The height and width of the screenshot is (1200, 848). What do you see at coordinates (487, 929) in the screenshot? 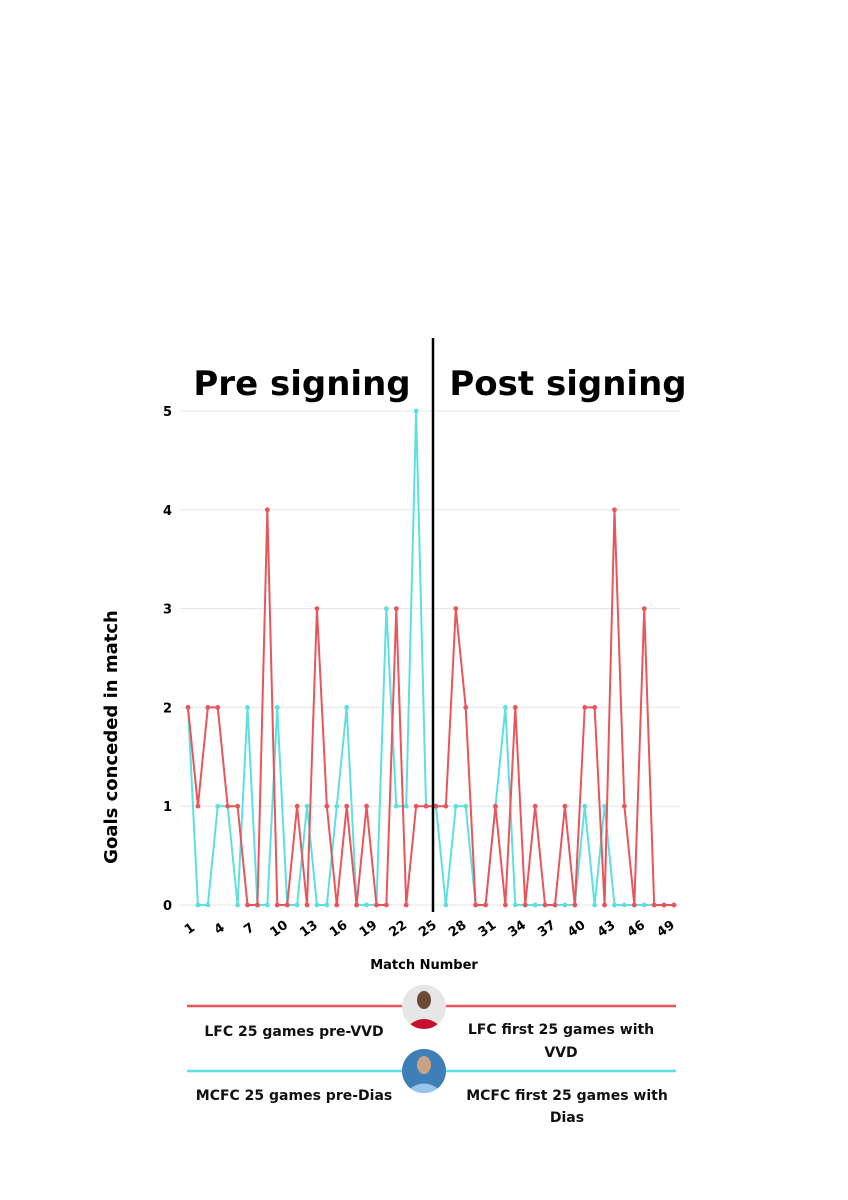
I see `x-tick-label: 31` at bounding box center [487, 929].